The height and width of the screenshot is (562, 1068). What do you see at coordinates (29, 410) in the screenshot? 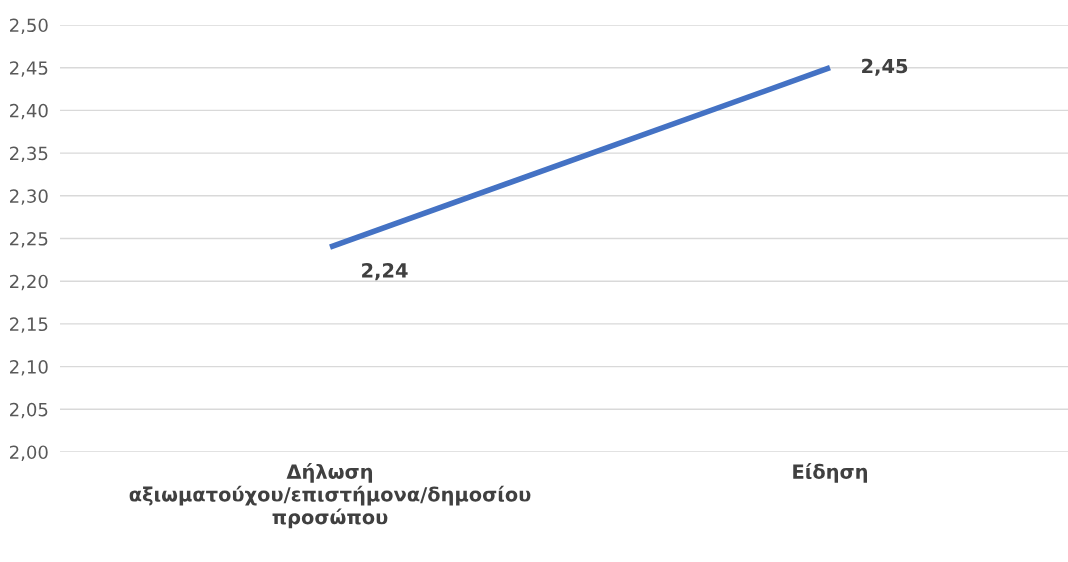
I see `y-tick-label: 2,05` at bounding box center [29, 410].